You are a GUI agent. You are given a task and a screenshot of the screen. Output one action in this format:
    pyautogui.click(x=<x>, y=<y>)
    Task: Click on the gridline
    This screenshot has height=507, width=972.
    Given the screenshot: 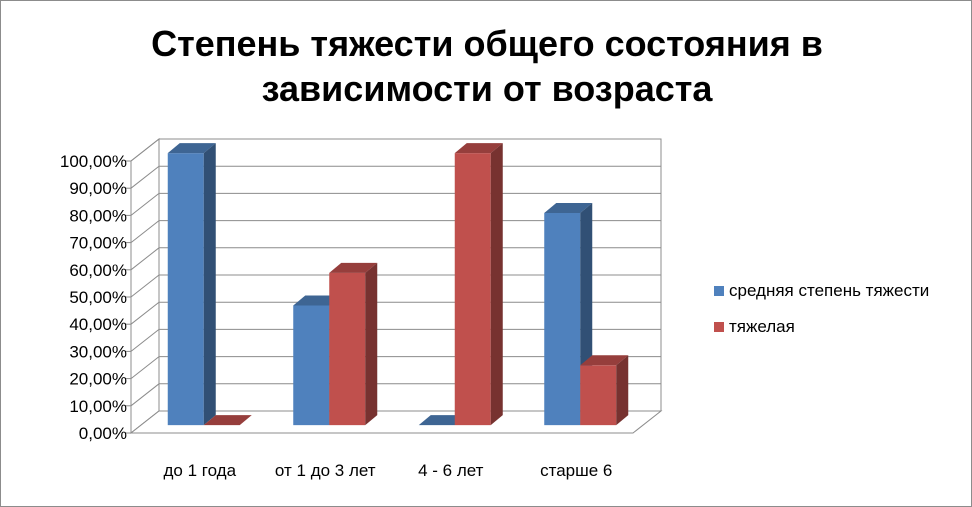 What is the action you would take?
    pyautogui.click(x=395, y=150)
    